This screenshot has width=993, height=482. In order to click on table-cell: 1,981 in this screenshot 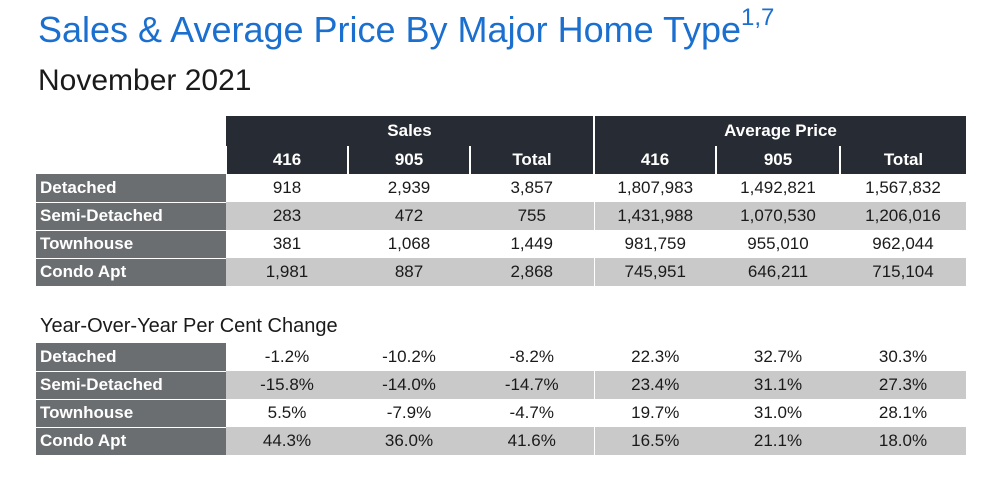, I will do `click(287, 272)`.